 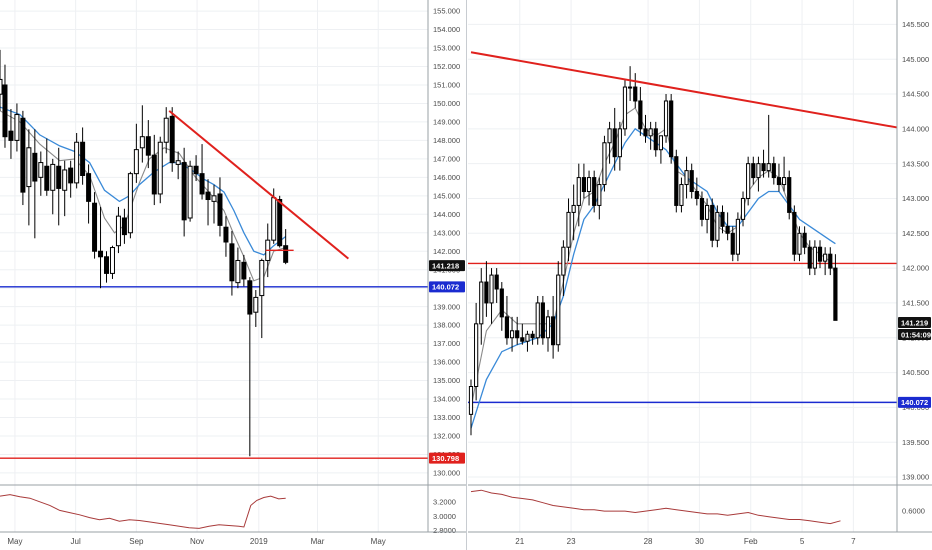 What do you see at coordinates (802, 541) in the screenshot?
I see `time-tick-label: 5` at bounding box center [802, 541].